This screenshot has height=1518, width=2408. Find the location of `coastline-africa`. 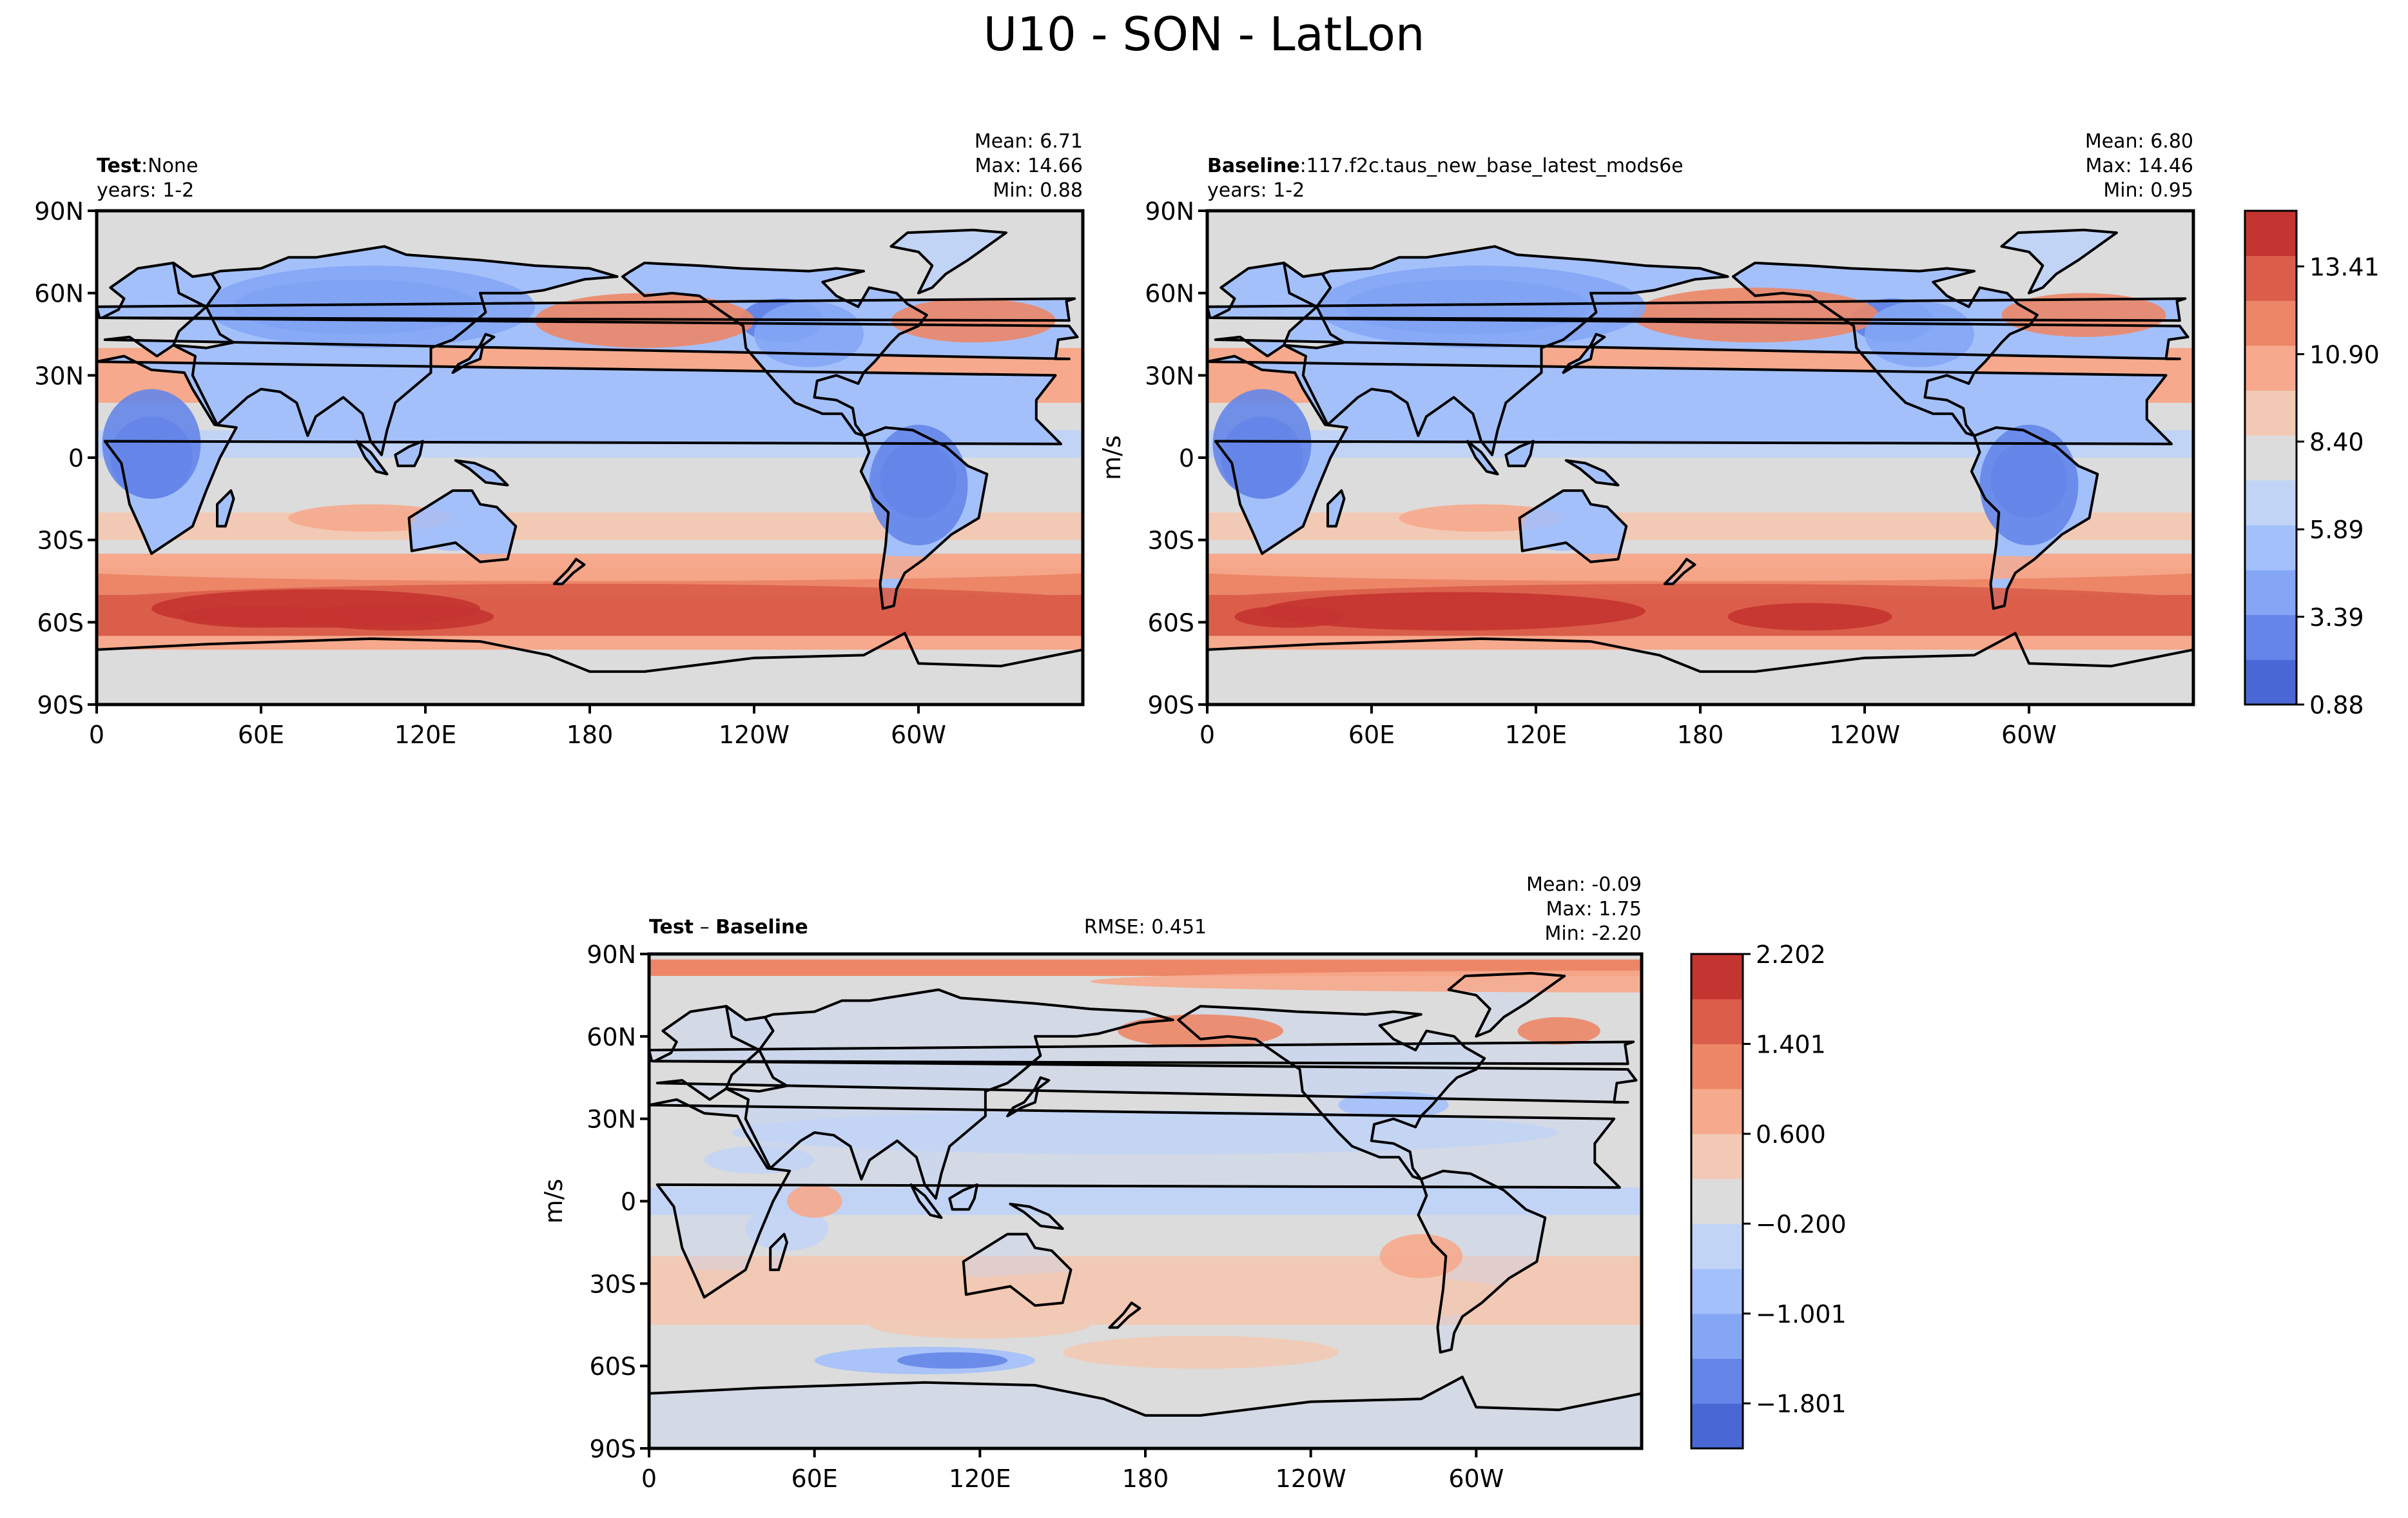

coastline-africa is located at coordinates (1690, 455).